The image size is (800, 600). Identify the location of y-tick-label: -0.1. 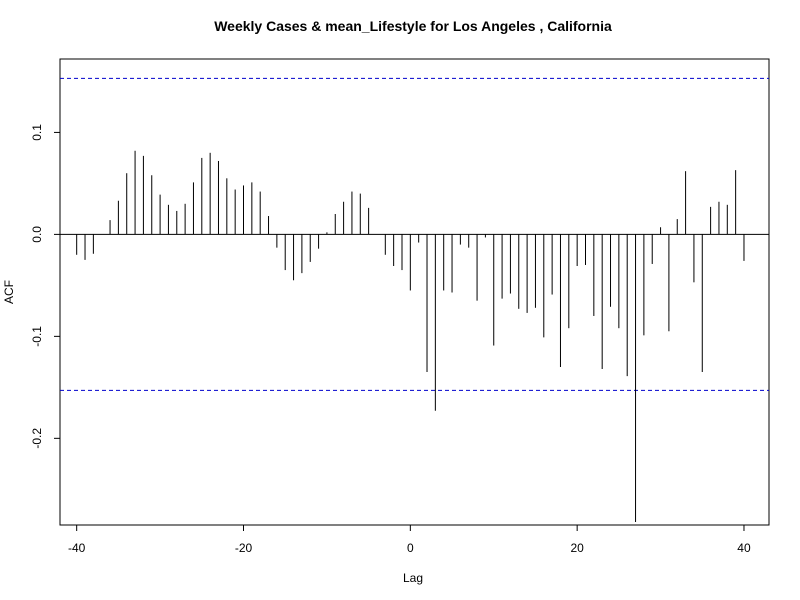
(37, 336).